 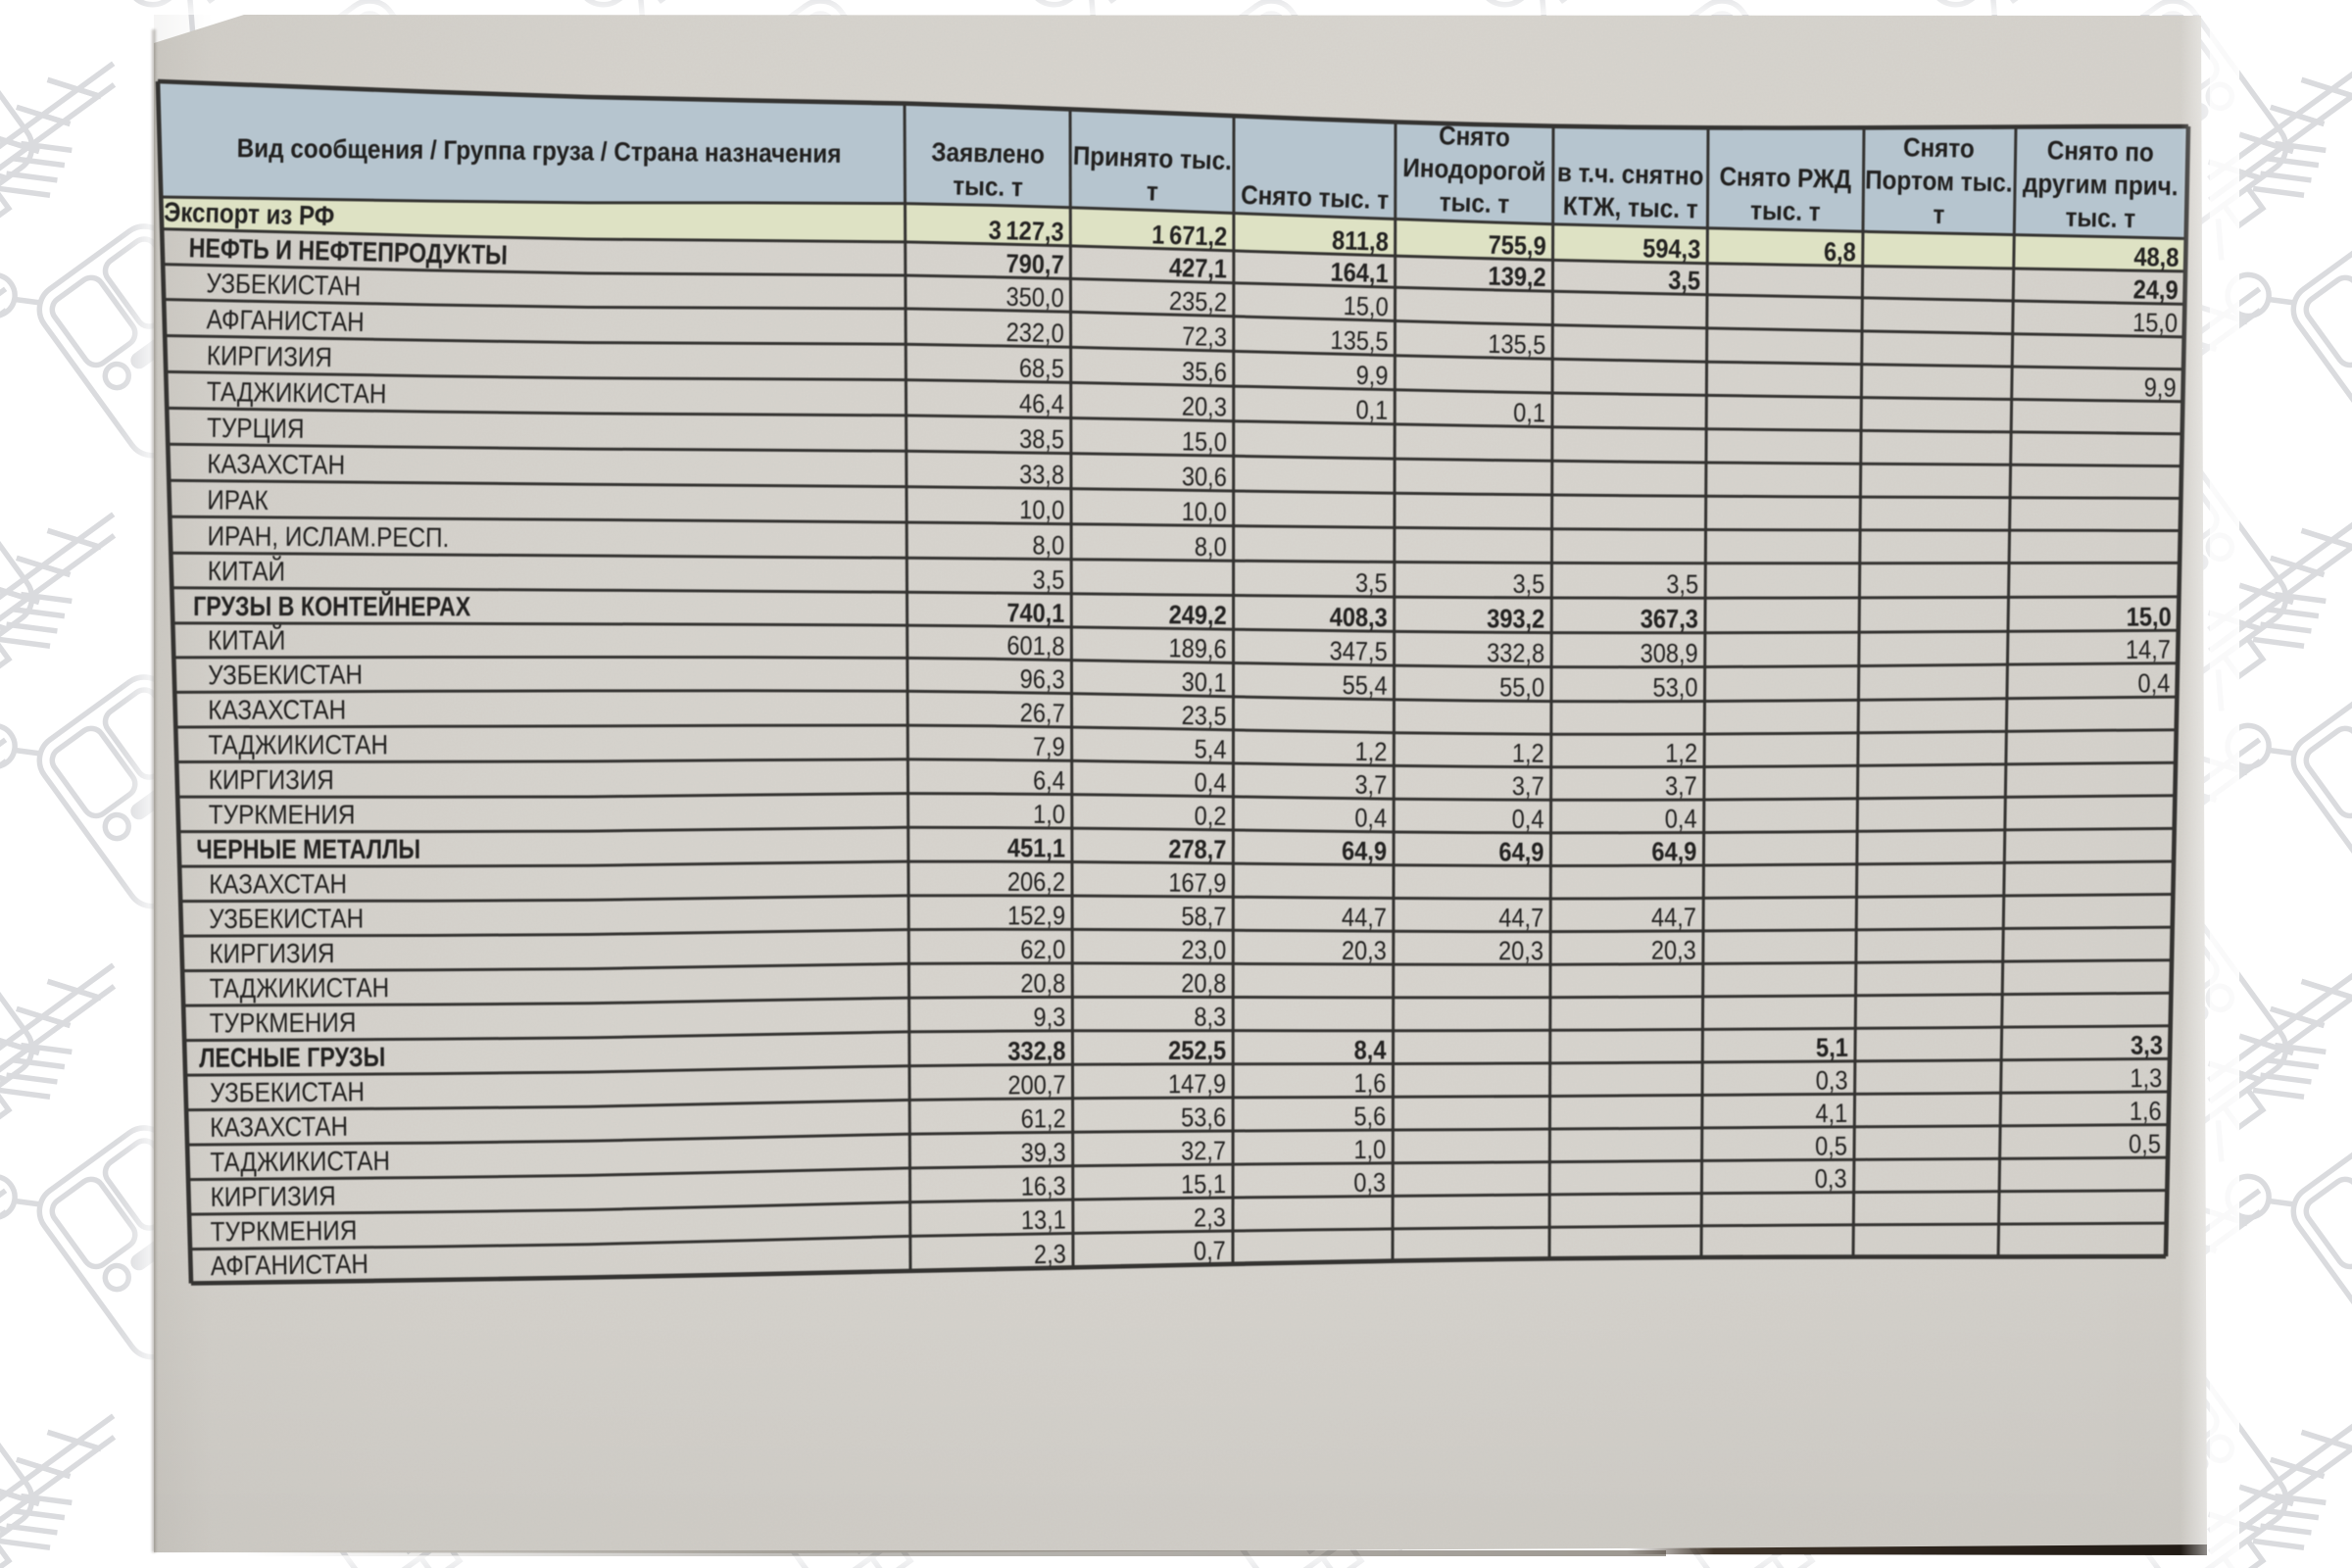 What do you see at coordinates (246, 570) in the screenshot?
I see `svg-text: КИТАЙ` at bounding box center [246, 570].